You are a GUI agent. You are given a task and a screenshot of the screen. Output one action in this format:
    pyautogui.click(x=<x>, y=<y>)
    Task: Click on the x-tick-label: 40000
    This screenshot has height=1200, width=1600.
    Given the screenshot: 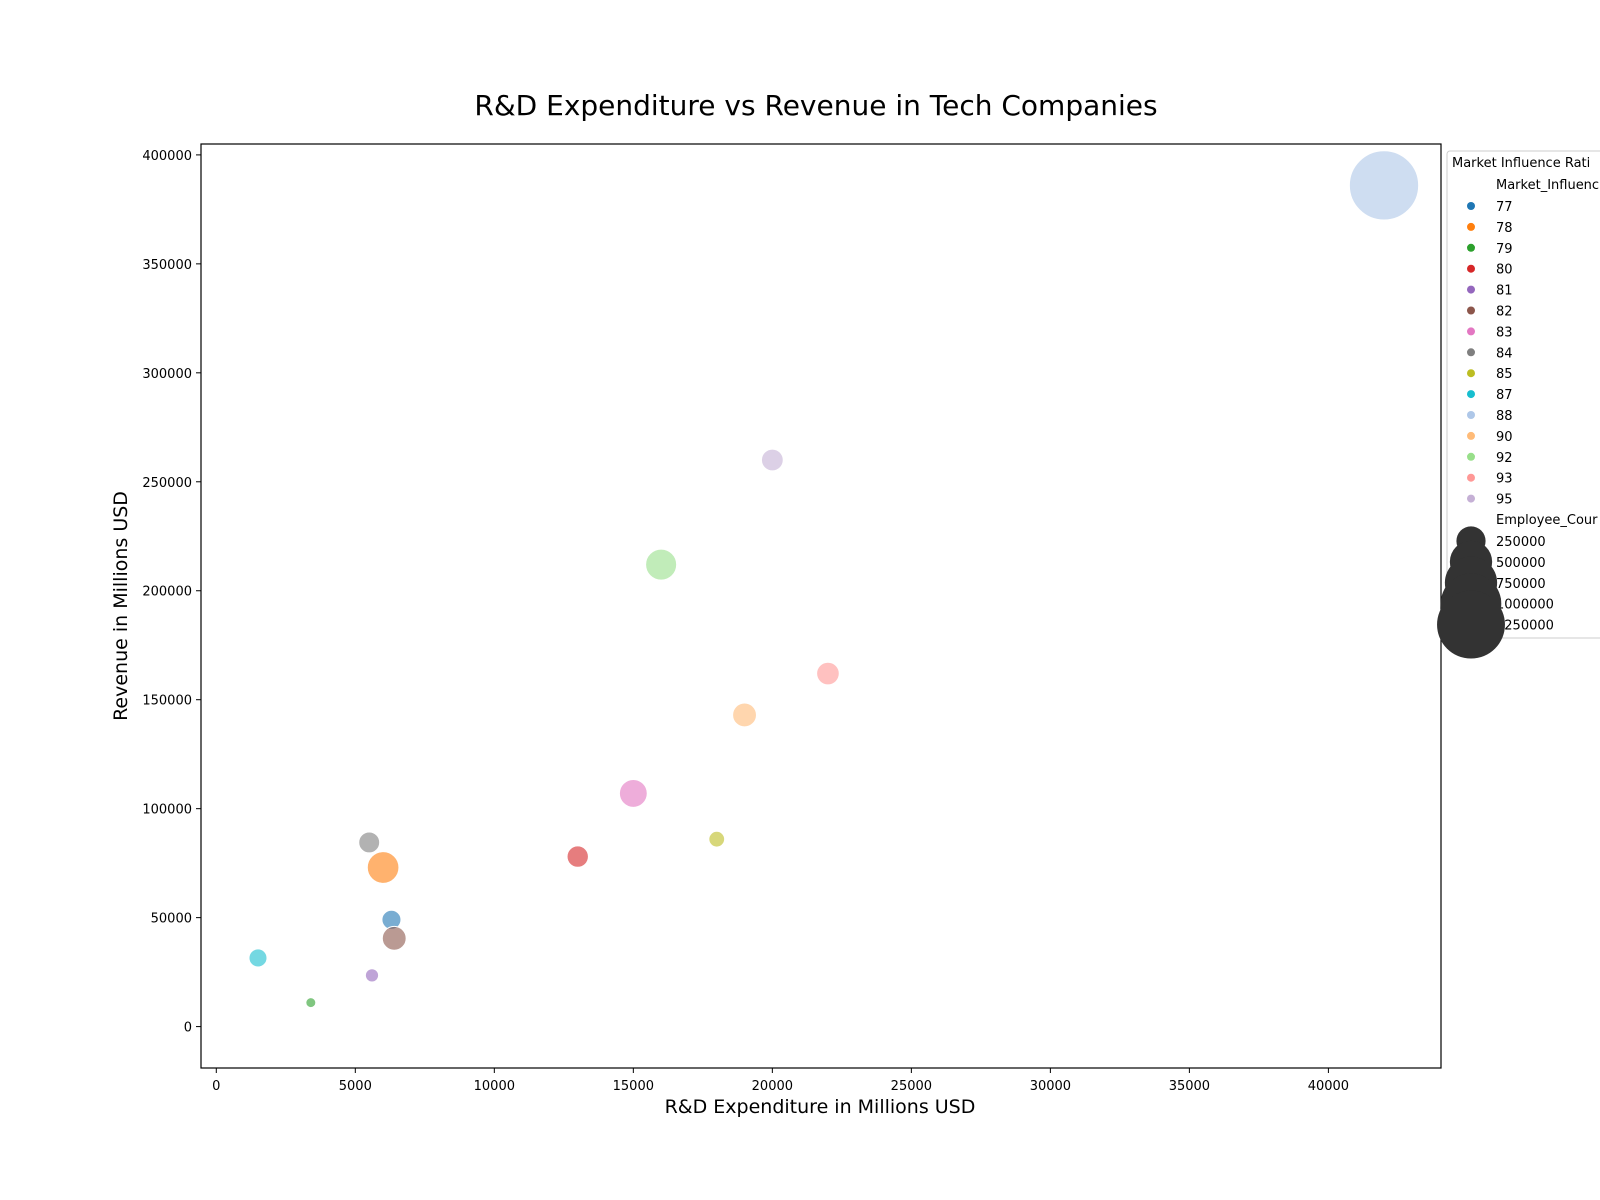 What is the action you would take?
    pyautogui.click(x=1328, y=1086)
    